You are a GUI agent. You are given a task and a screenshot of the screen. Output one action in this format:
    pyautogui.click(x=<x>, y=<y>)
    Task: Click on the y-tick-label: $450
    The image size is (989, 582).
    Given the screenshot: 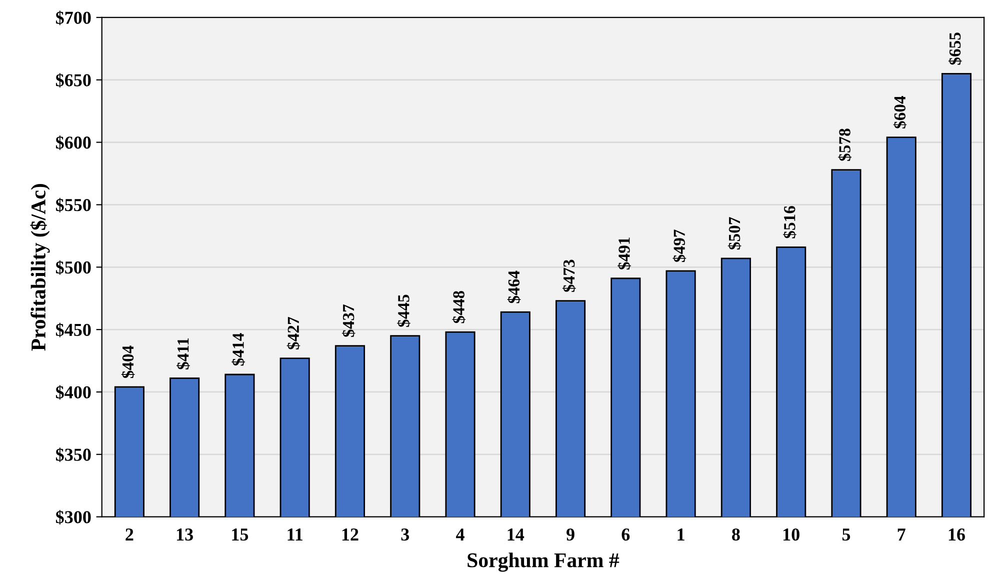 What is the action you would take?
    pyautogui.click(x=73, y=330)
    